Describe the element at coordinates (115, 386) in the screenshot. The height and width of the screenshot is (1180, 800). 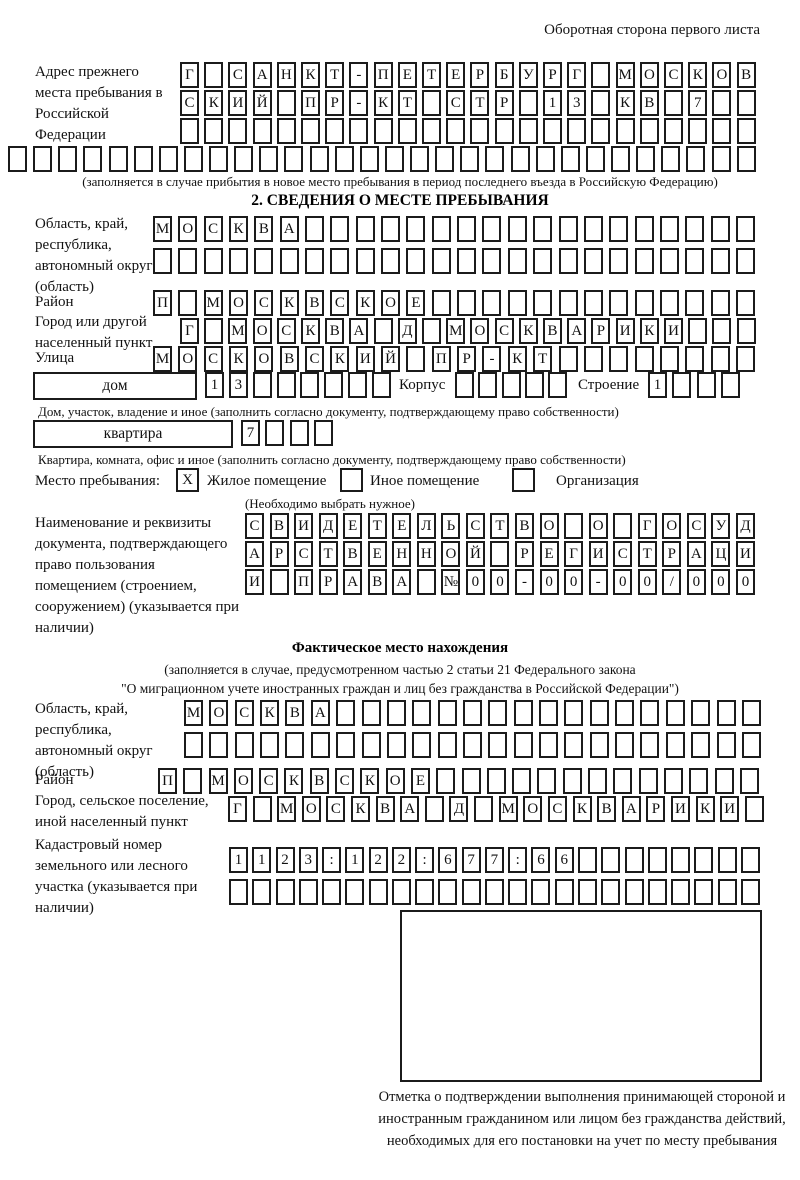
I see `house-type-box: дом` at that location.